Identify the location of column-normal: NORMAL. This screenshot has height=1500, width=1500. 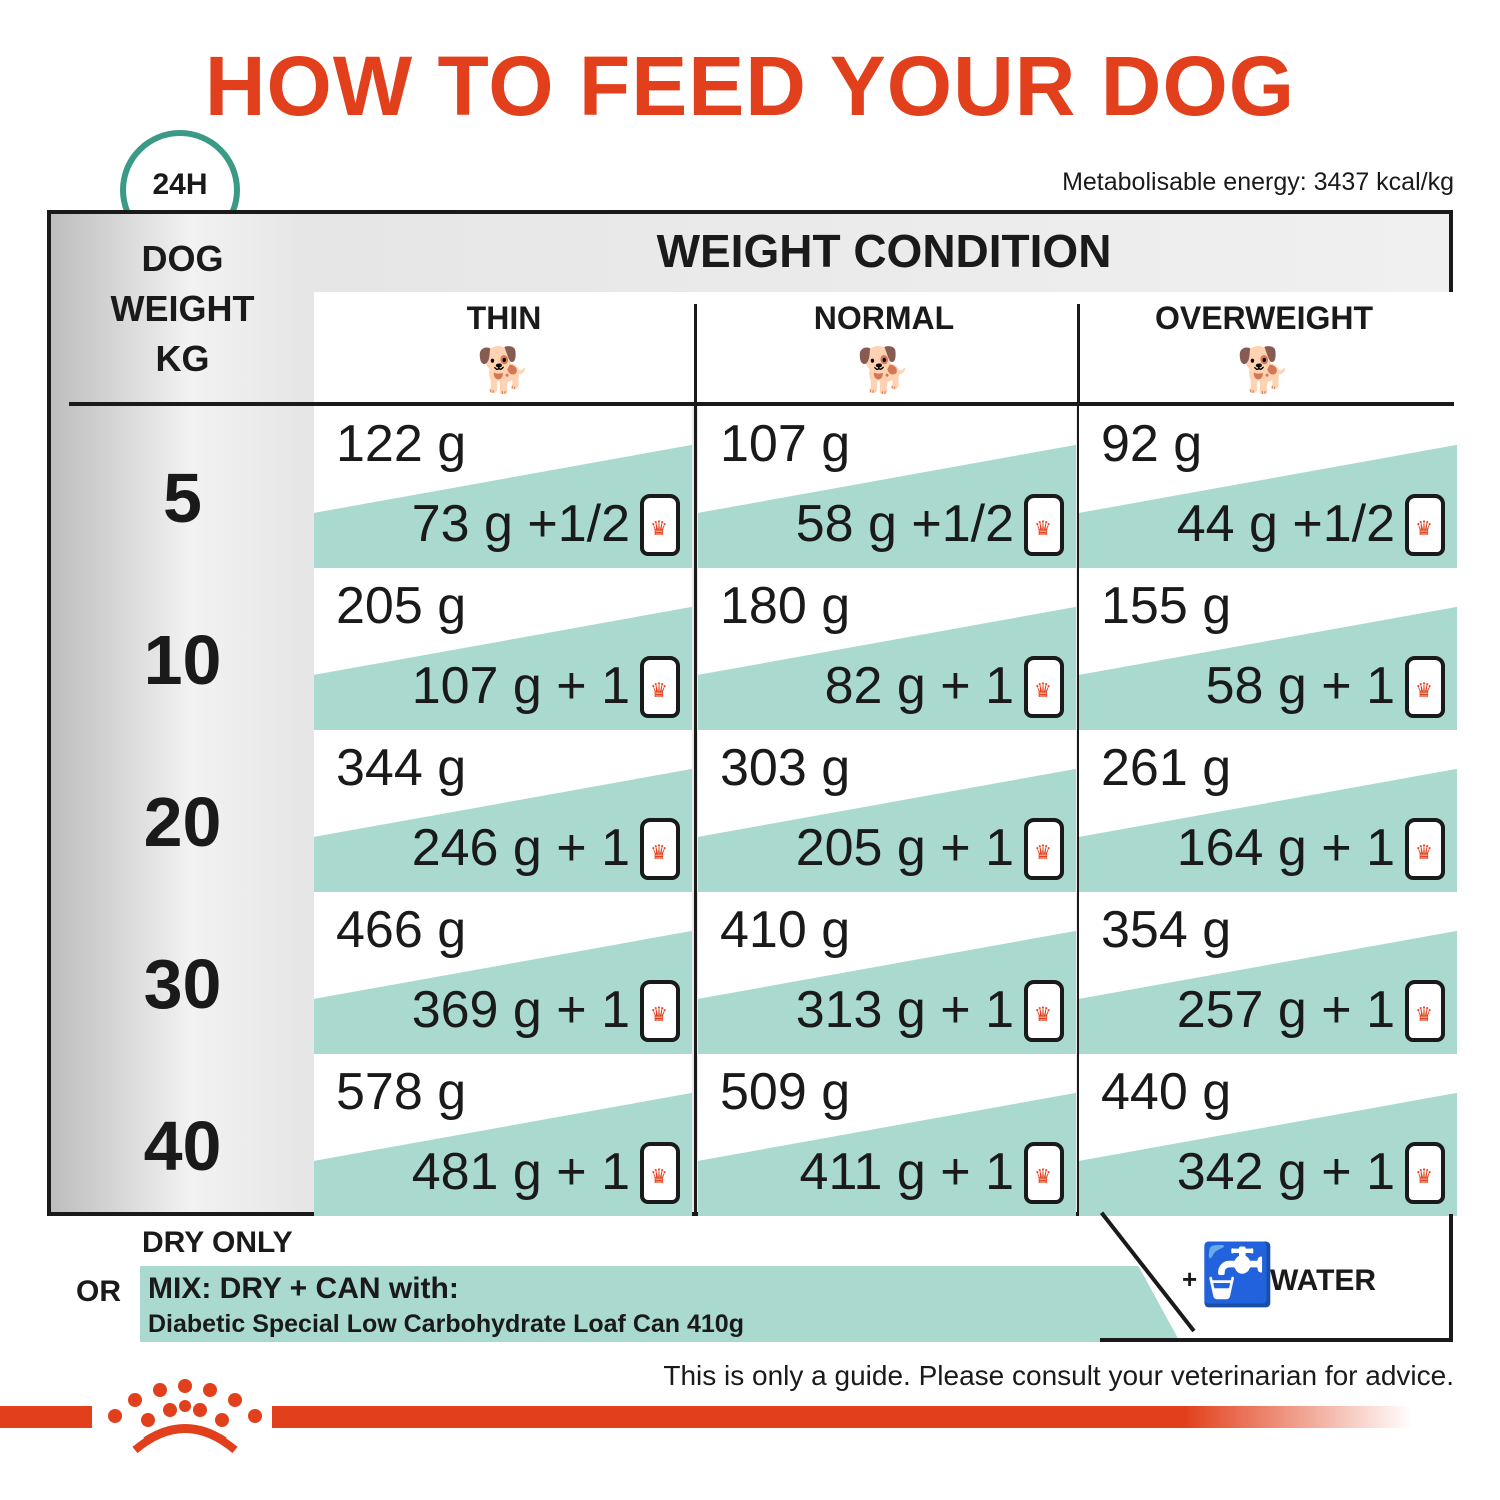
(884, 318).